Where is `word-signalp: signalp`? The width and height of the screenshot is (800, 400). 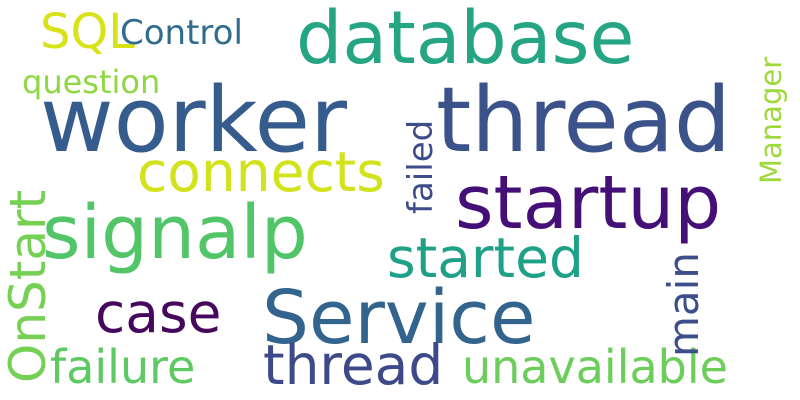 word-signalp: signalp is located at coordinates (175, 233).